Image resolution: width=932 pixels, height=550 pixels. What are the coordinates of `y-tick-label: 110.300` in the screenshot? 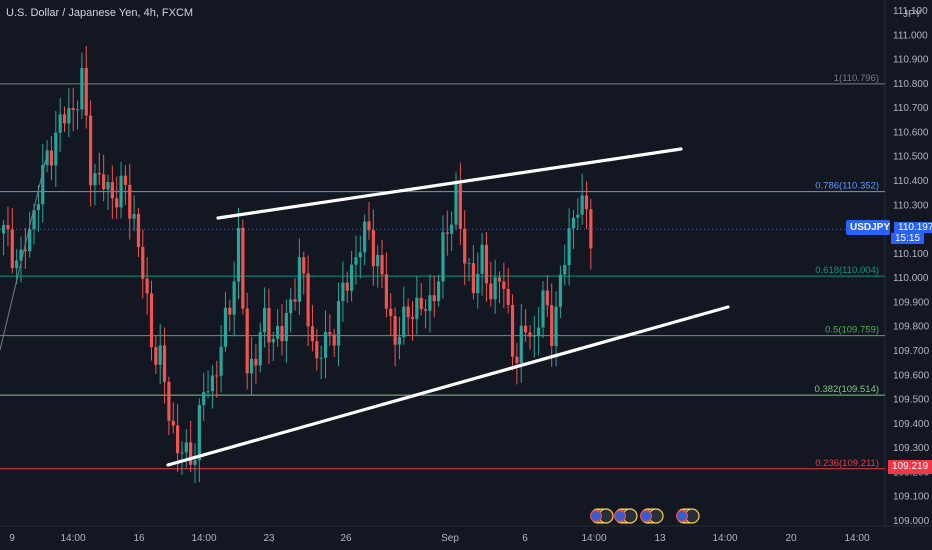 It's located at (911, 205).